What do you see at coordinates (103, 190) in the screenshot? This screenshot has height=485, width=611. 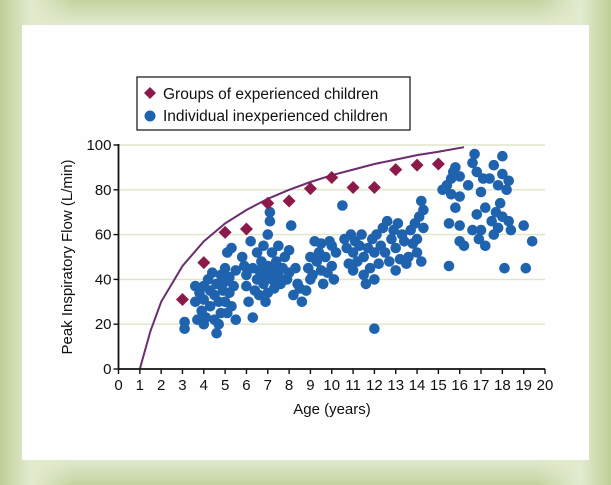 I see `y-tick-label: 80` at bounding box center [103, 190].